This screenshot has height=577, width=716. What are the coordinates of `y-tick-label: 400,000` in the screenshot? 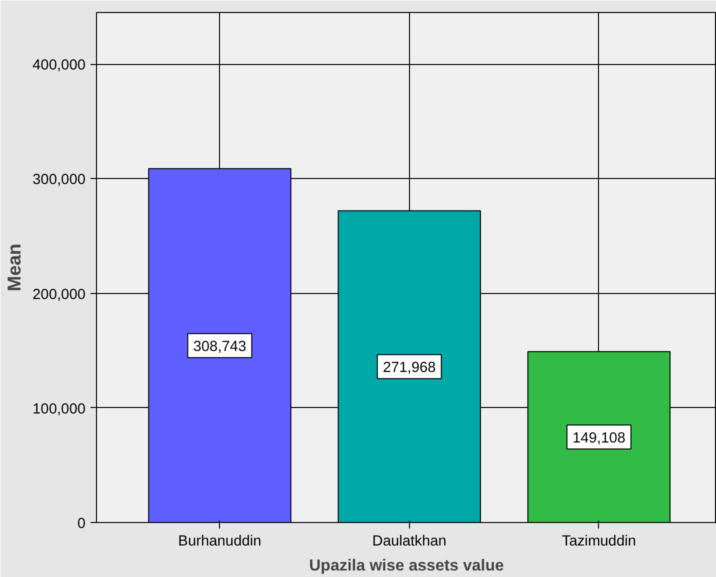 It's located at (59, 66).